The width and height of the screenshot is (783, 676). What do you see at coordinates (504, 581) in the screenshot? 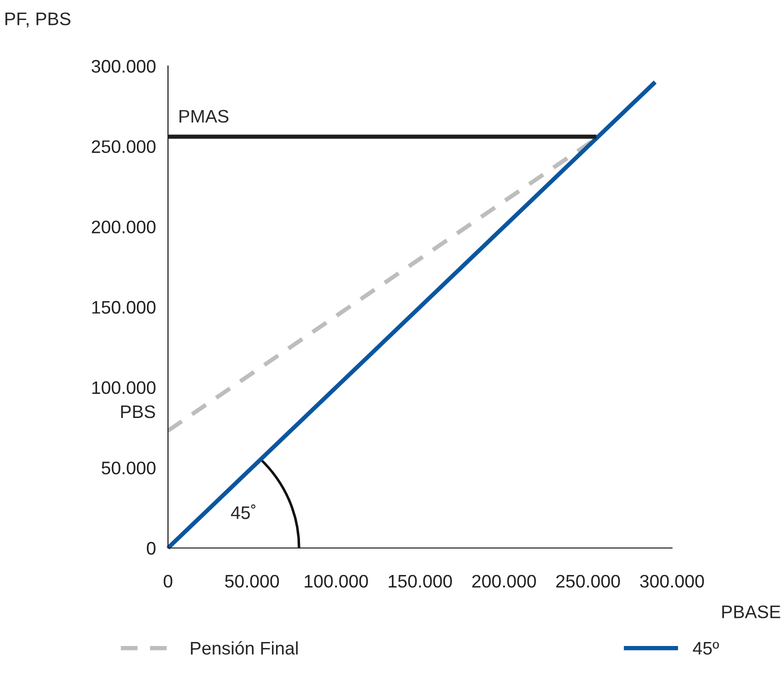
I see `x-tick-label: 200.000` at bounding box center [504, 581].